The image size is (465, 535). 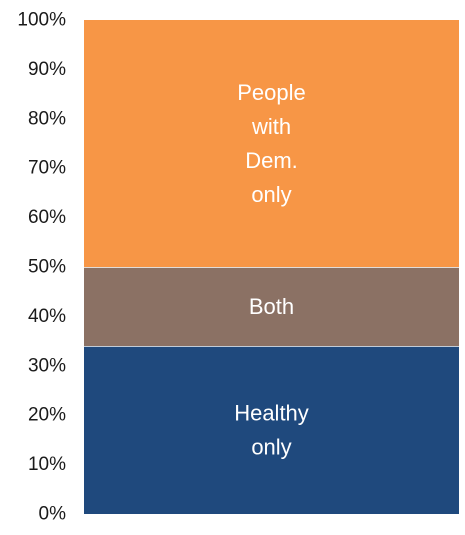 What do you see at coordinates (47, 415) in the screenshot?
I see `y-tick-label: 20%` at bounding box center [47, 415].